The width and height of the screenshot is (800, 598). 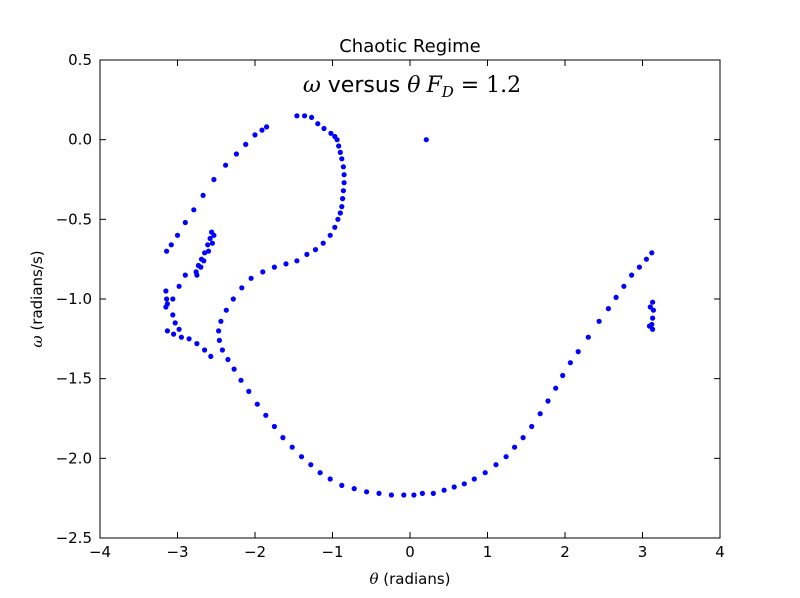 What do you see at coordinates (414, 579) in the screenshot?
I see `x-axis-text: (radians)` at bounding box center [414, 579].